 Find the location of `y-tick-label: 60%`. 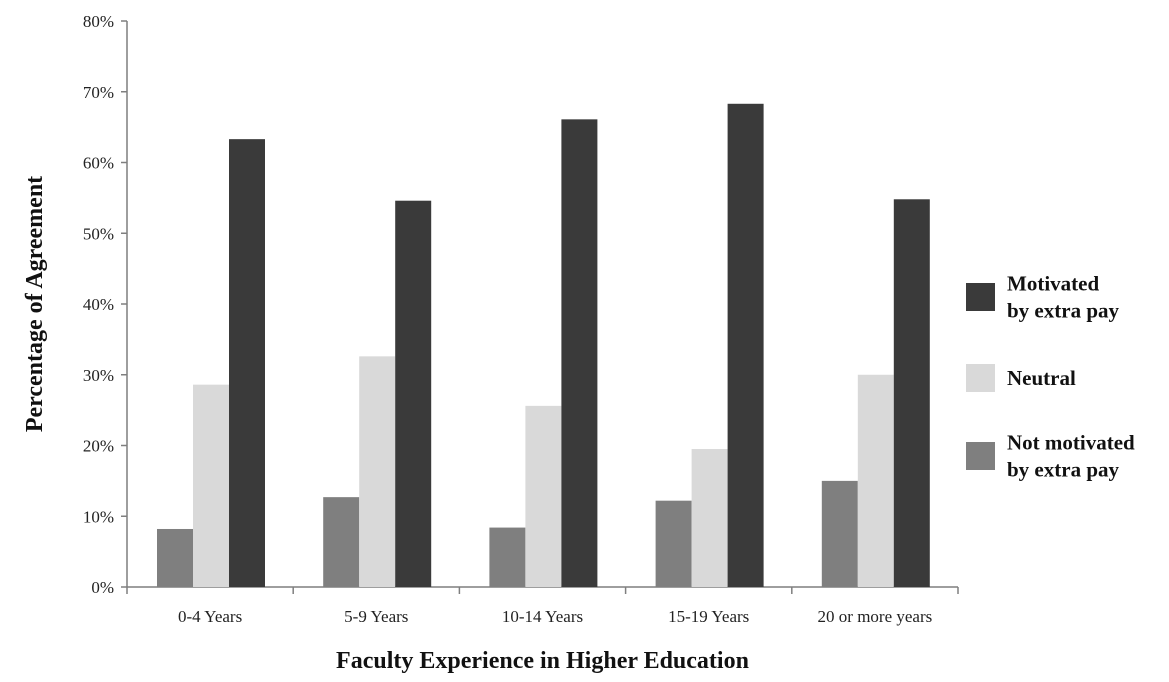

y-tick-label: 60% is located at coordinates (98, 163).